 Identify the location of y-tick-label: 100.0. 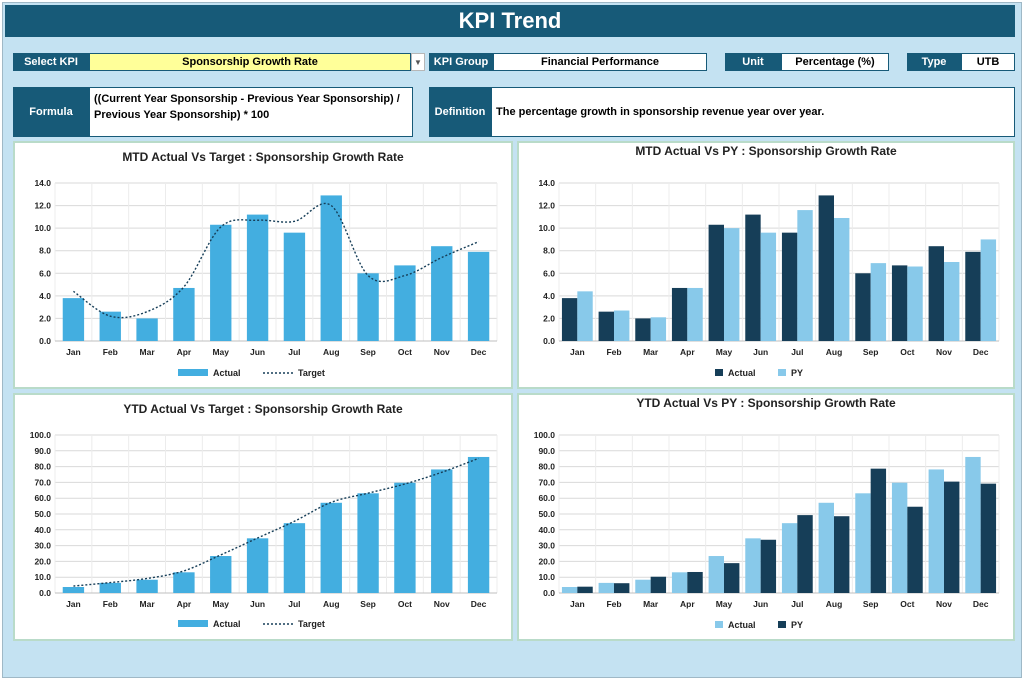
(41, 435).